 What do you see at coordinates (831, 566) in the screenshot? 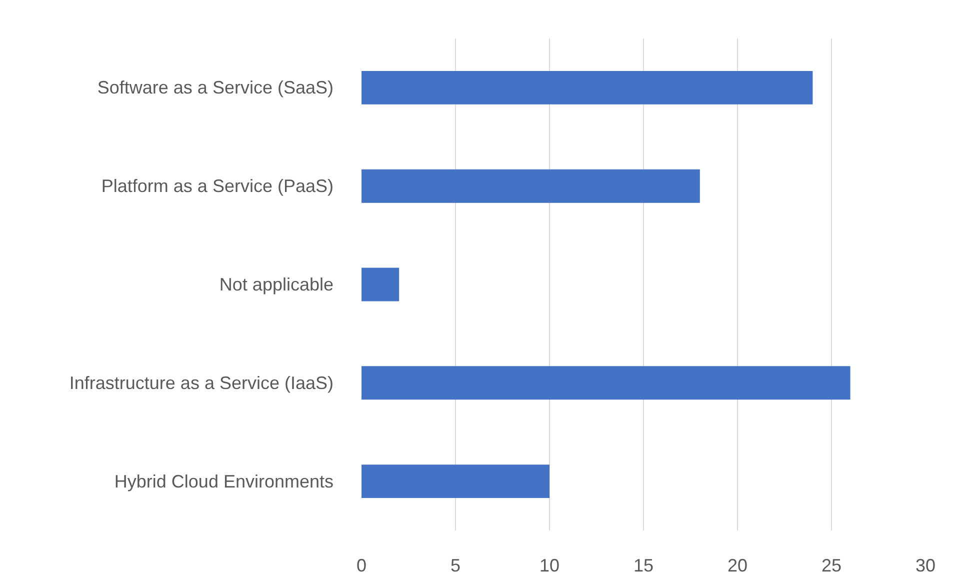
I see `x-tick-label: 25` at bounding box center [831, 566].